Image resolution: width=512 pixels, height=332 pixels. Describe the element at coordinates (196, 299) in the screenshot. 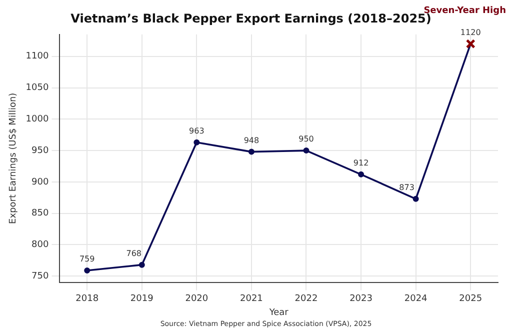

I see `x-tick-label: 2020` at that location.